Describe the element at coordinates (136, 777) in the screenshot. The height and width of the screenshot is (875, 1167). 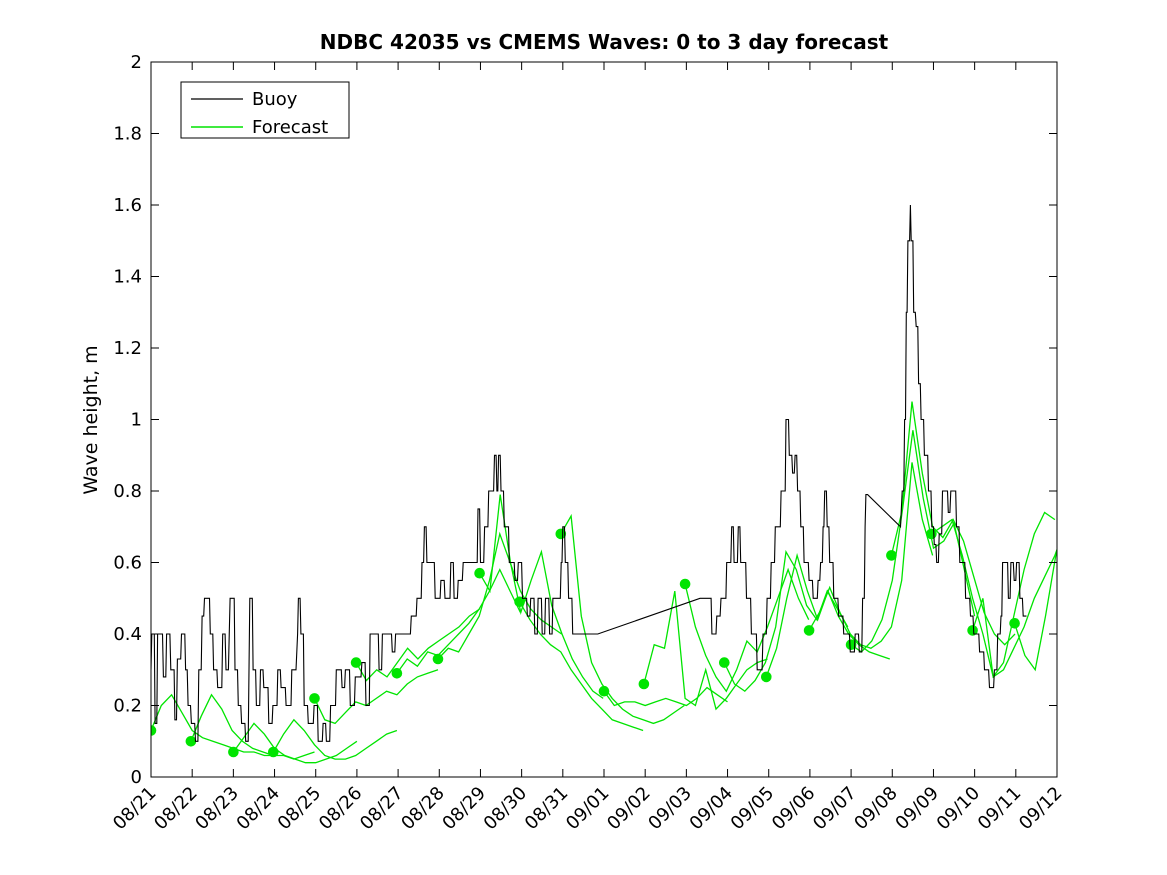
I see `y-tick-label: 0` at that location.